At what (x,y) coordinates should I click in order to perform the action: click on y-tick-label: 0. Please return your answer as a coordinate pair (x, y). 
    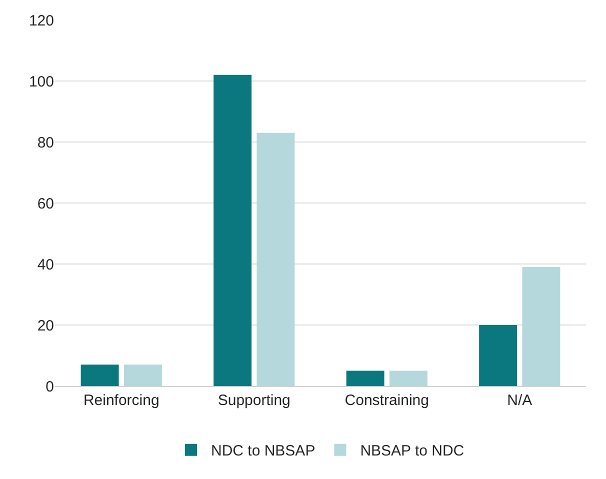
    Looking at the image, I should click on (50, 387).